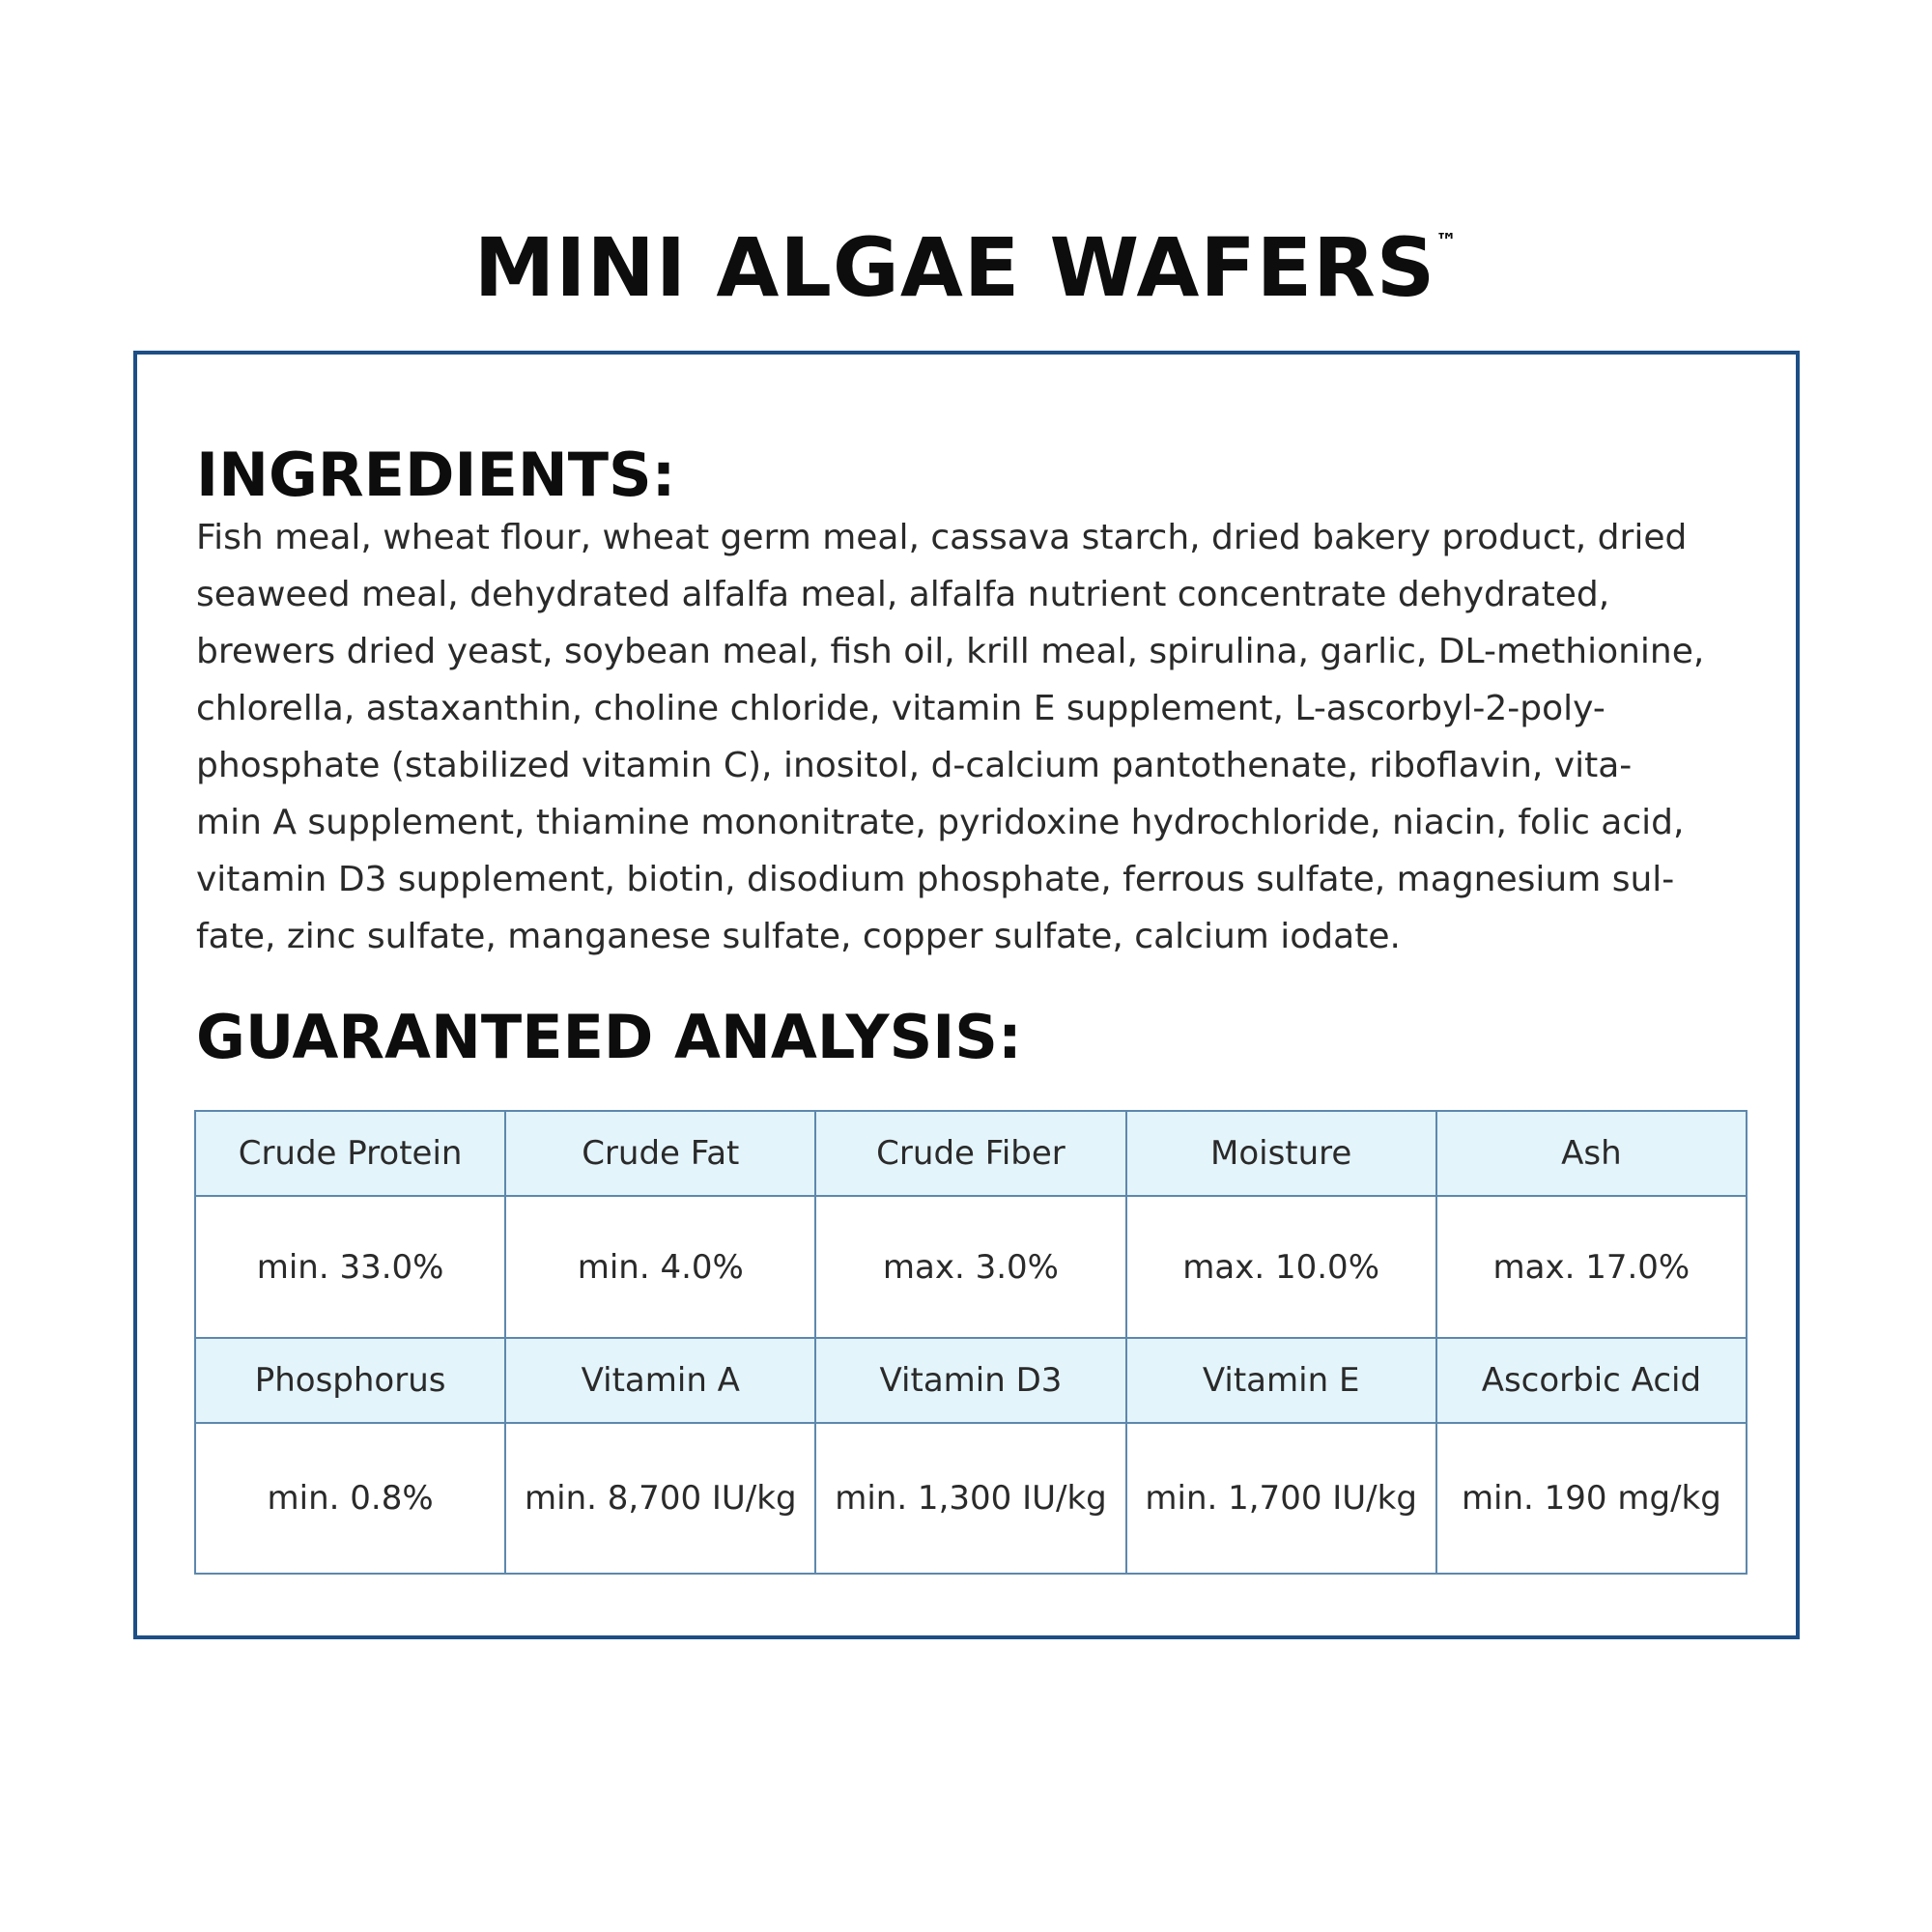  What do you see at coordinates (1591, 1380) in the screenshot?
I see `table-header-cell: Ascorbic Acid` at bounding box center [1591, 1380].